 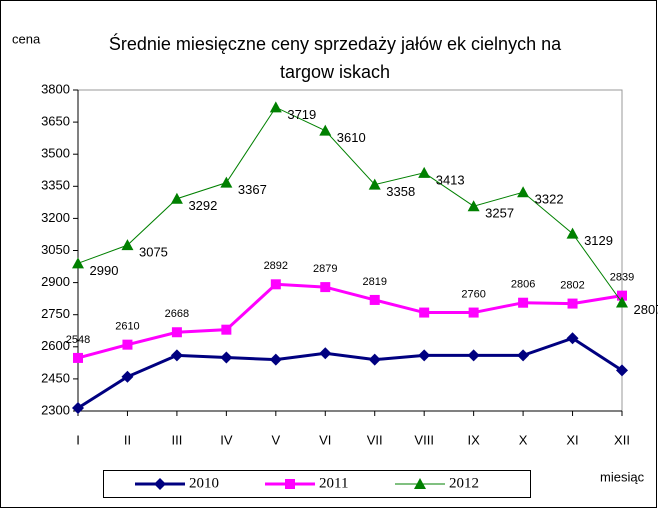 What do you see at coordinates (424, 439) in the screenshot?
I see `x-tick-label: VIII` at bounding box center [424, 439].